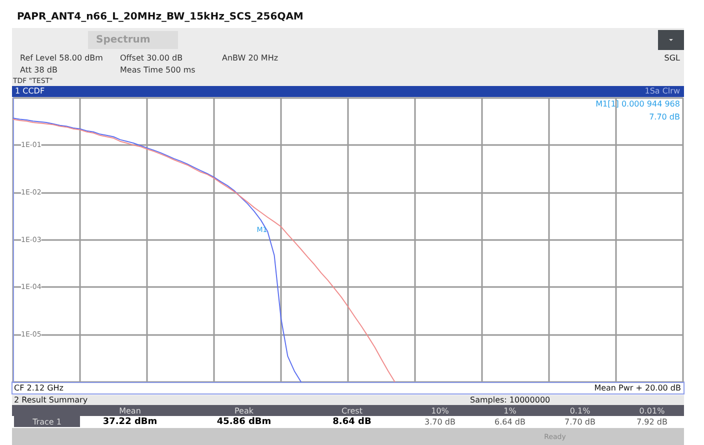 Image resolution: width=704 pixels, height=445 pixels. I want to click on text: 1%, so click(510, 411).